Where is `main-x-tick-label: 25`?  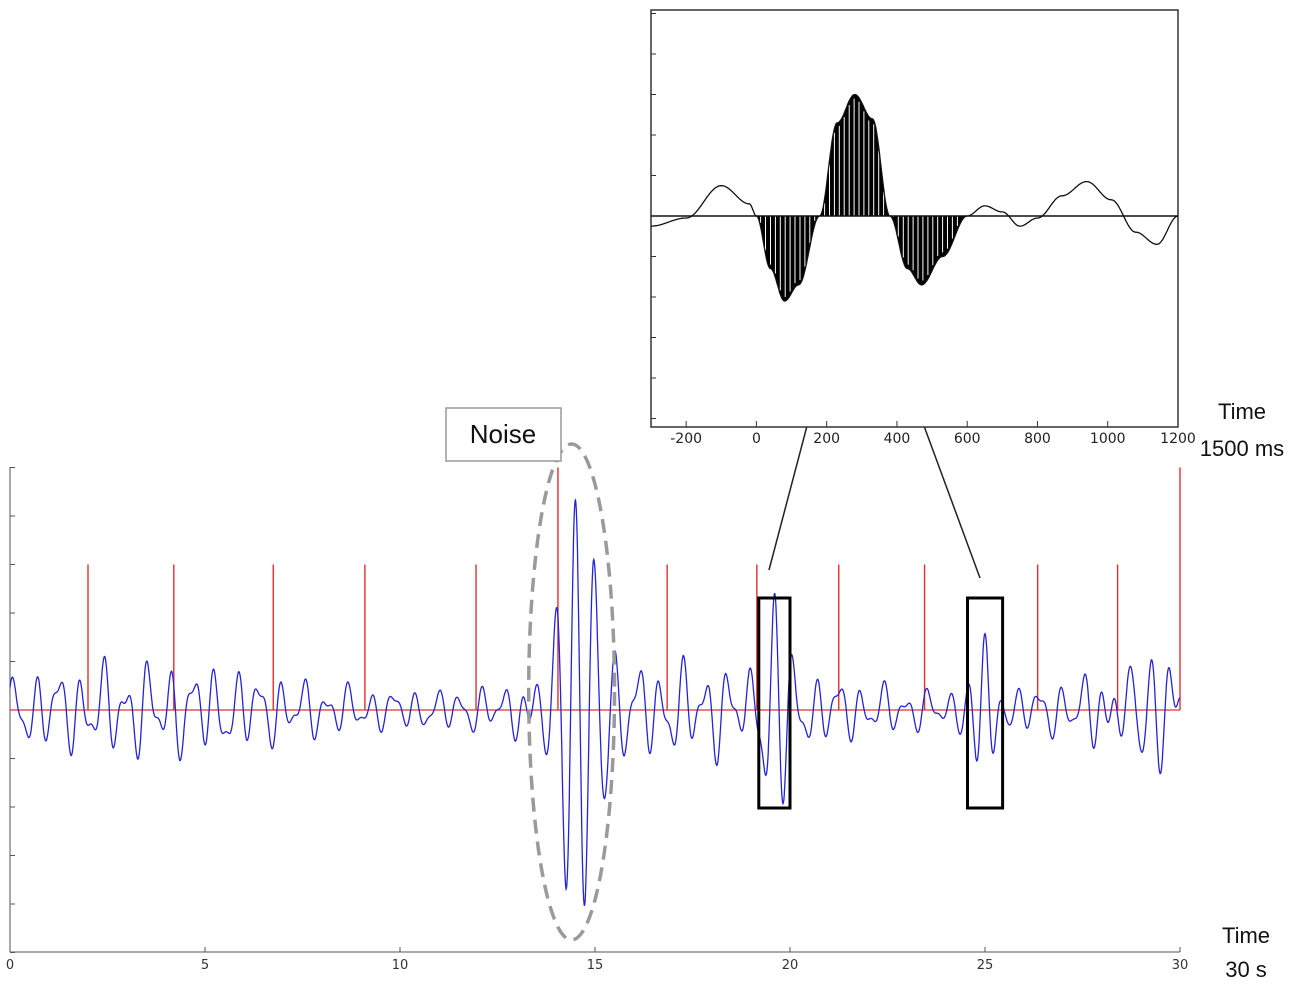 main-x-tick-label: 25 is located at coordinates (985, 965).